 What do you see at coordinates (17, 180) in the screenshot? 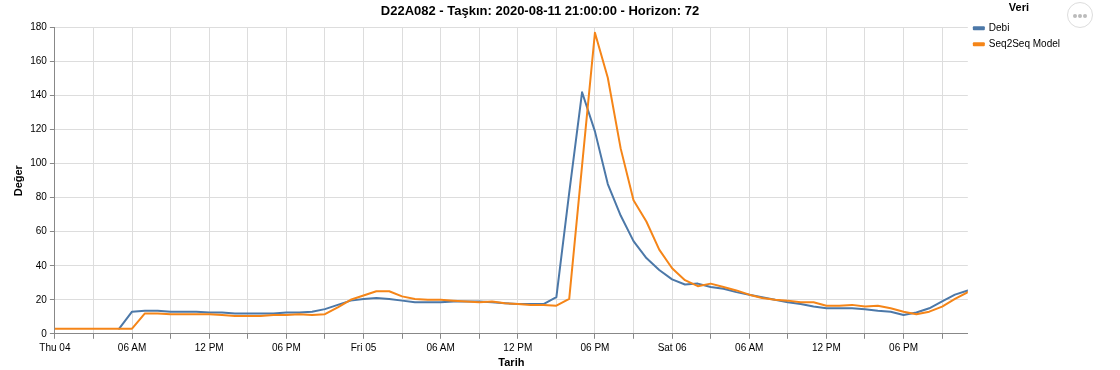
I see `y-axis-title: Değer` at bounding box center [17, 180].